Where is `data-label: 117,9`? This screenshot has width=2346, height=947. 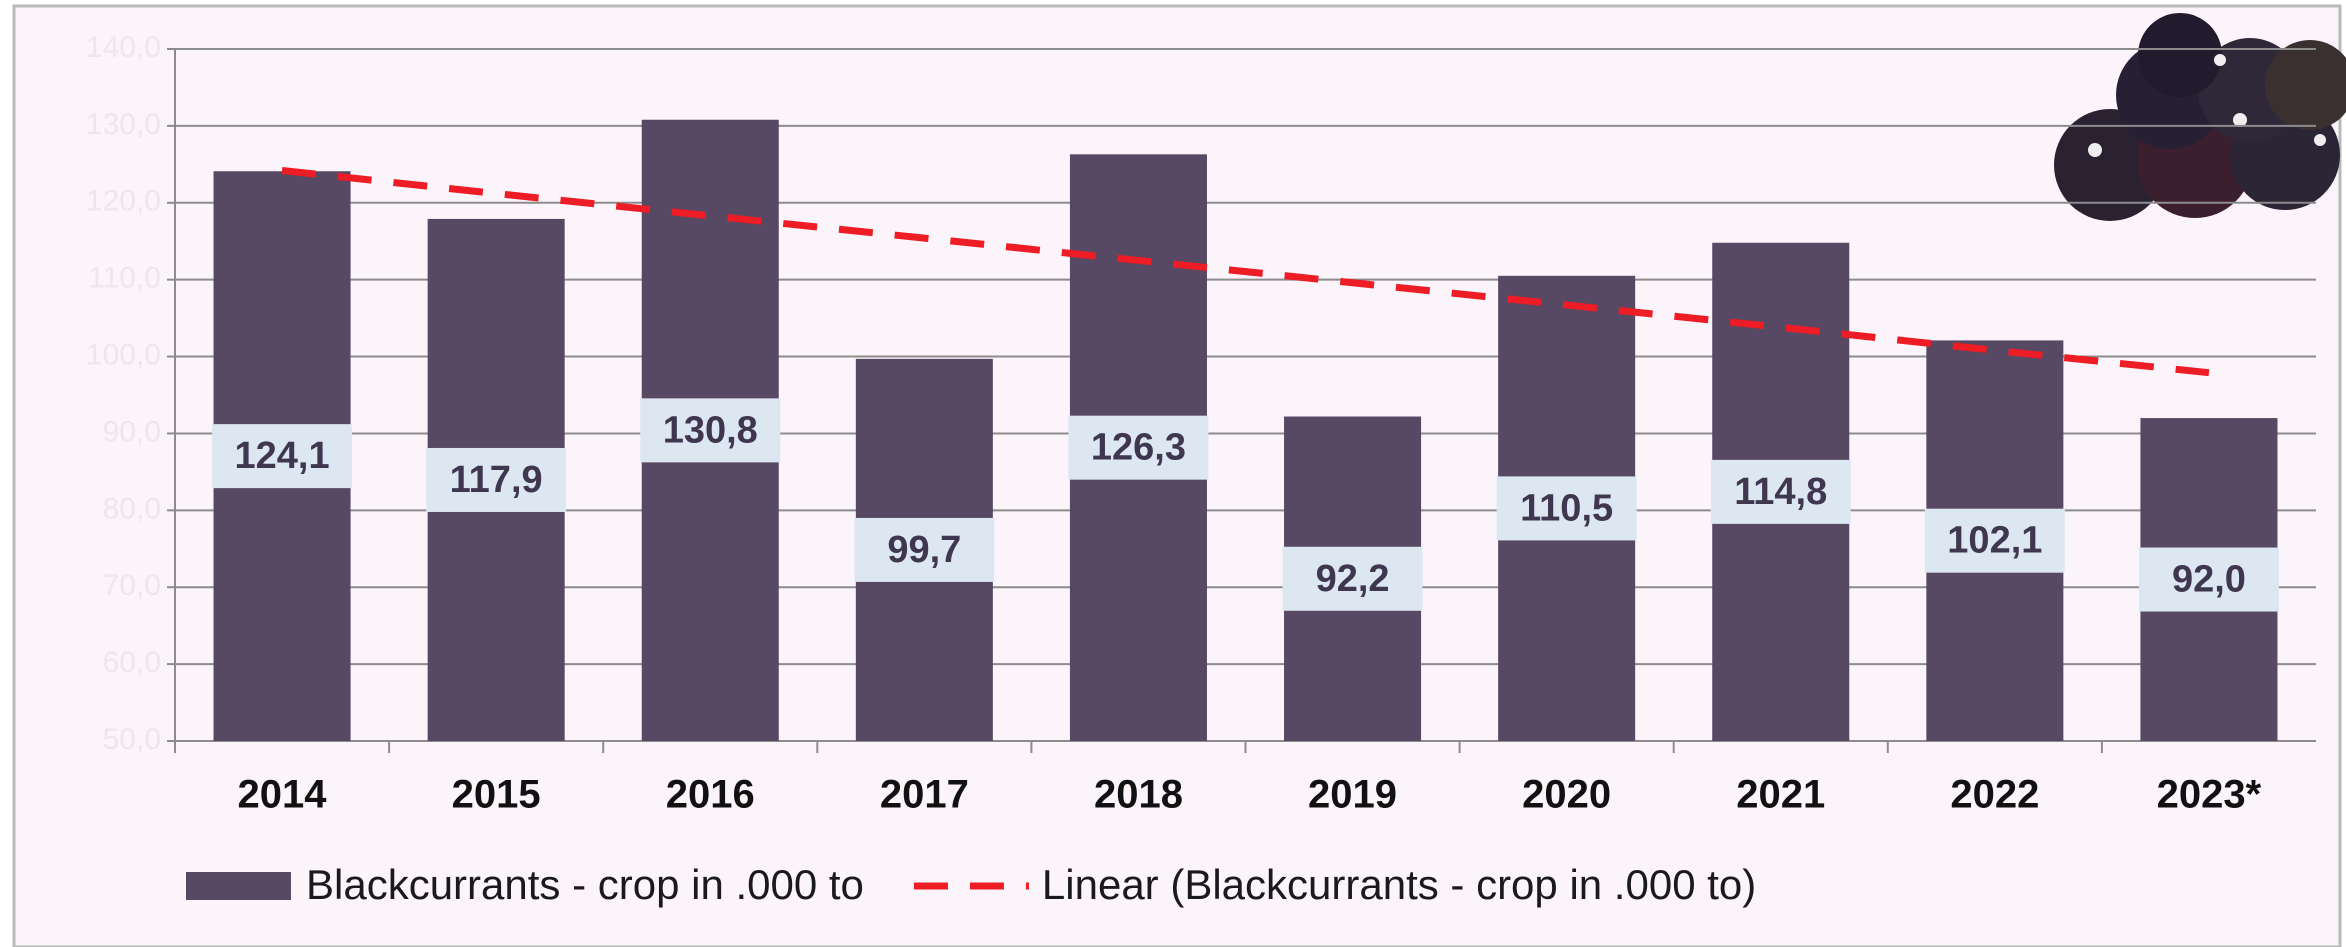
data-label: 117,9 is located at coordinates (496, 480).